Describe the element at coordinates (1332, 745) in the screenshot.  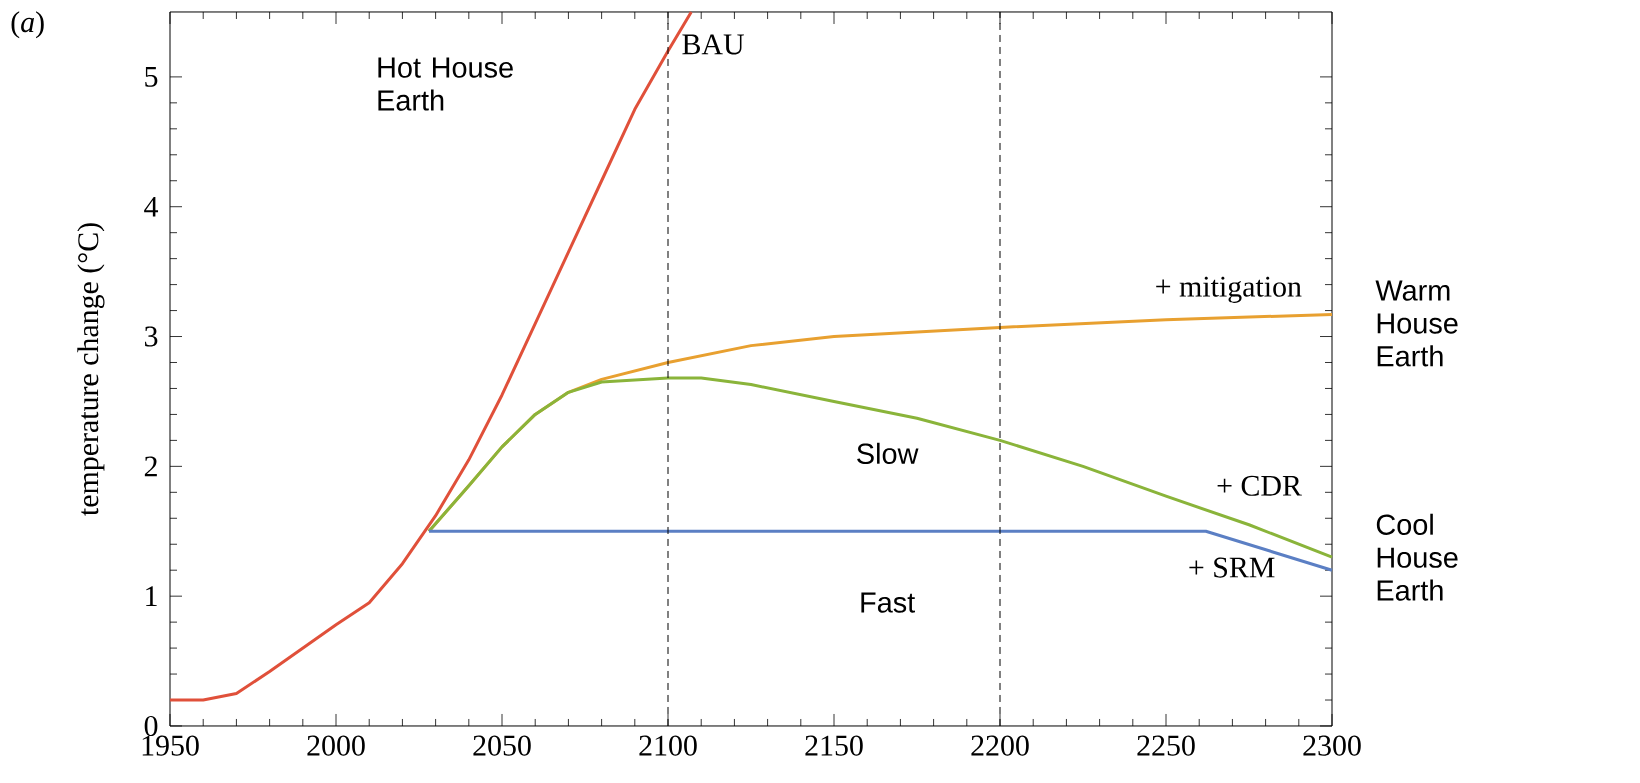
I see `x-tick-label: 2300` at that location.